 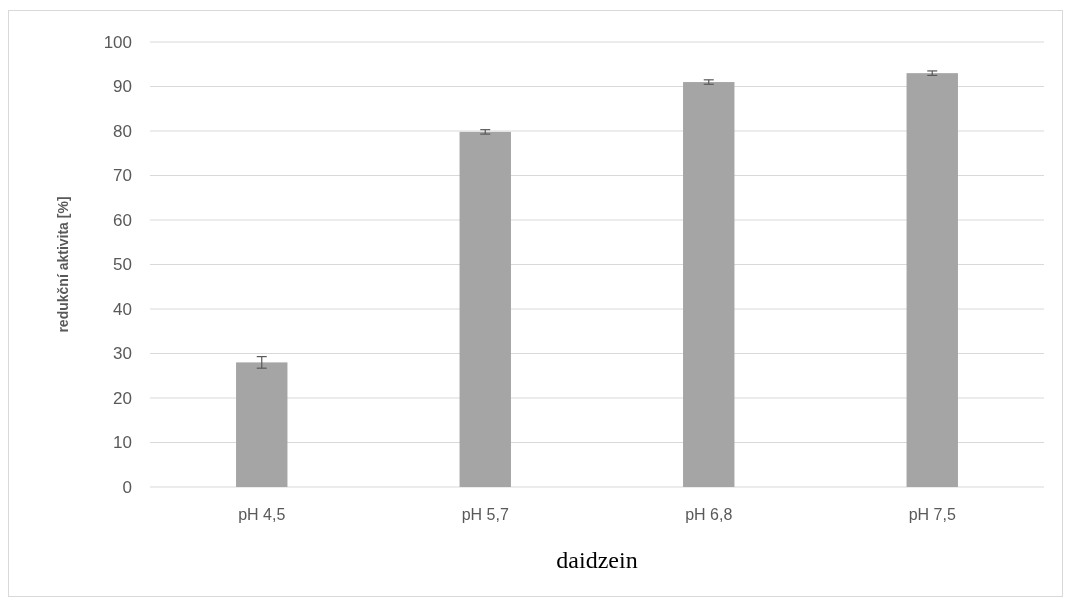 I want to click on y-tick-label: 100, so click(x=117, y=42).